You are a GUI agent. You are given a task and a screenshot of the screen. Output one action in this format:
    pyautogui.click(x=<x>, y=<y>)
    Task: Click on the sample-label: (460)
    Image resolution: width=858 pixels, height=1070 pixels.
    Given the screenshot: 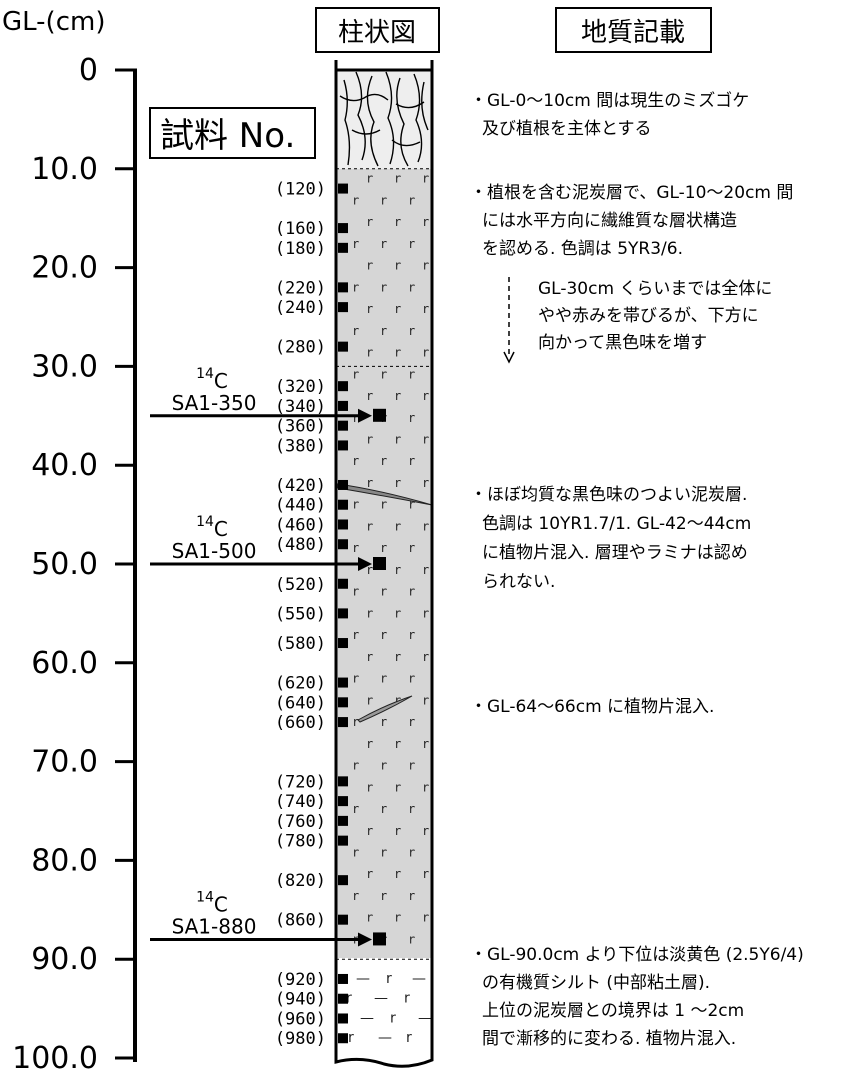 What is the action you would take?
    pyautogui.click(x=300, y=525)
    